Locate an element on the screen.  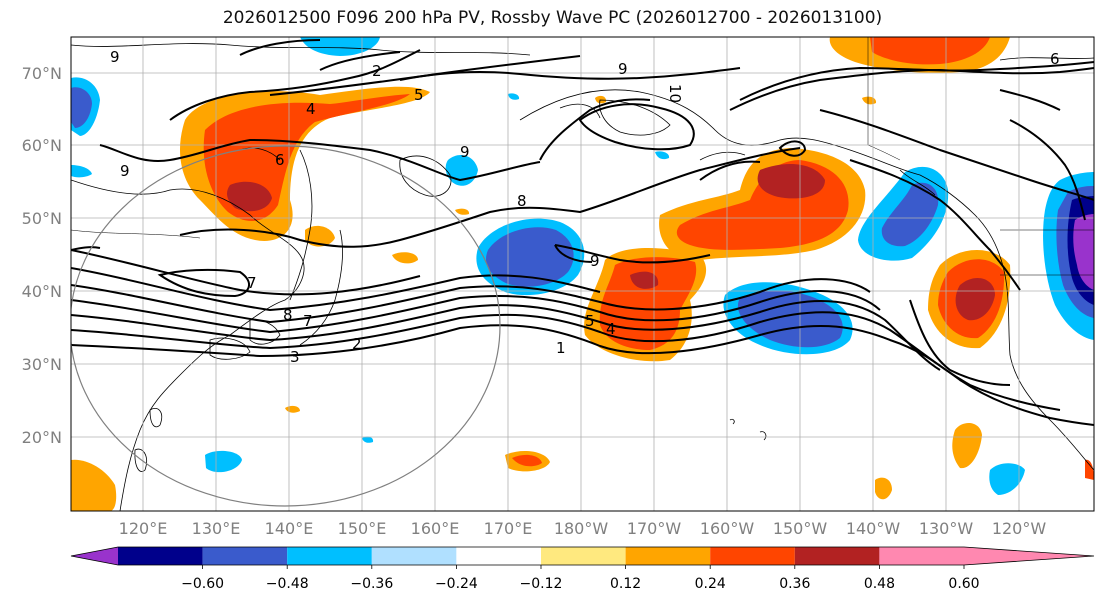
colorbar-tick-label: −0.12 is located at coordinates (541, 584).